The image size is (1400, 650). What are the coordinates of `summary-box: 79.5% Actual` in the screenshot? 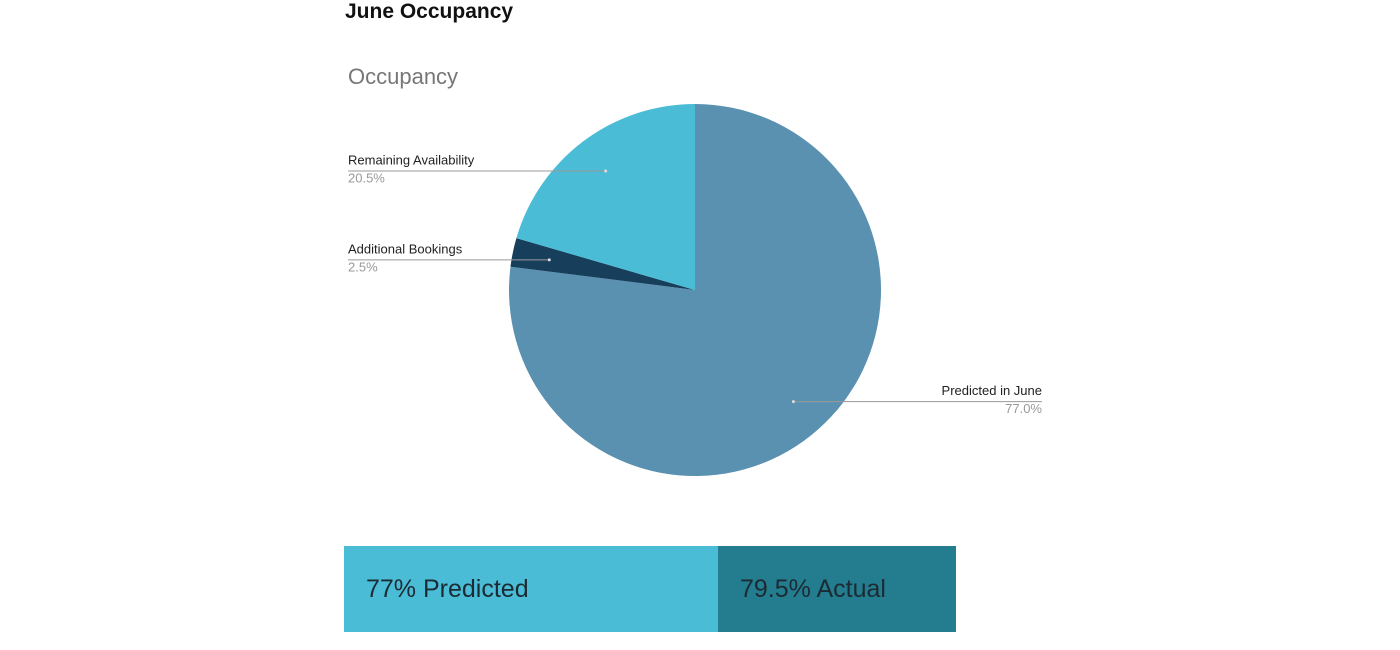 It's located at (837, 589).